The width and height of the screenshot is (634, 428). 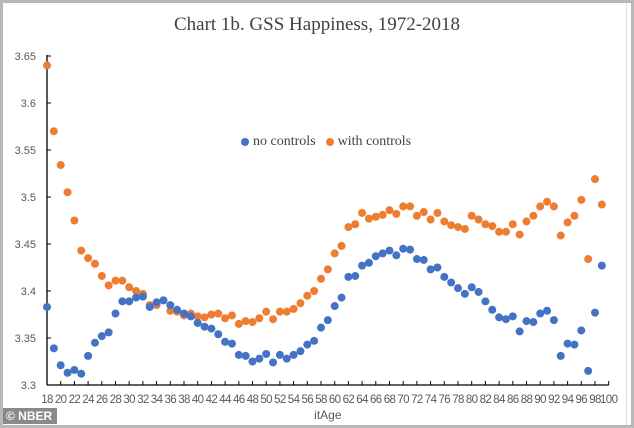 What do you see at coordinates (75, 400) in the screenshot?
I see `x-tick-label: 22` at bounding box center [75, 400].